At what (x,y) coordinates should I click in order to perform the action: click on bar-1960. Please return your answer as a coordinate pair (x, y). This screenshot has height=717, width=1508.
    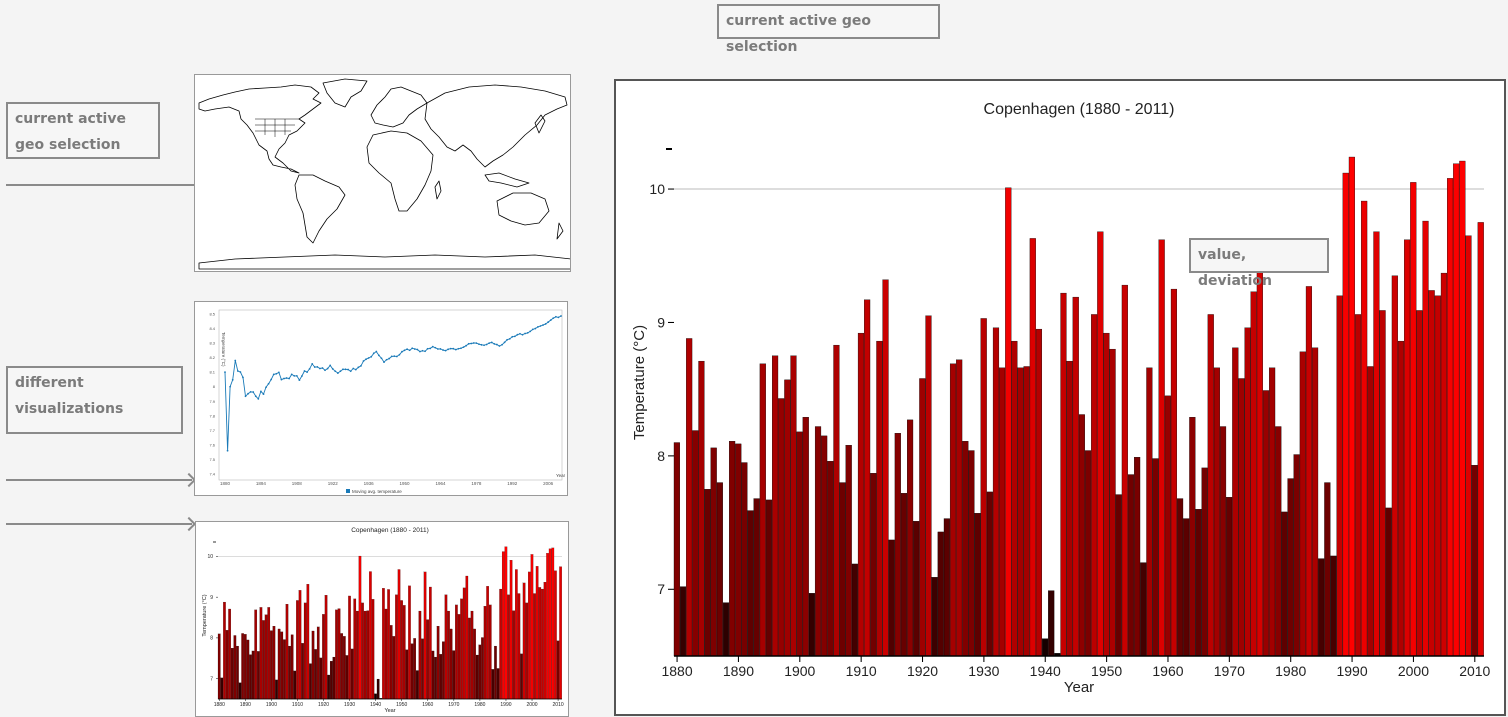
    Looking at the image, I should click on (428, 659).